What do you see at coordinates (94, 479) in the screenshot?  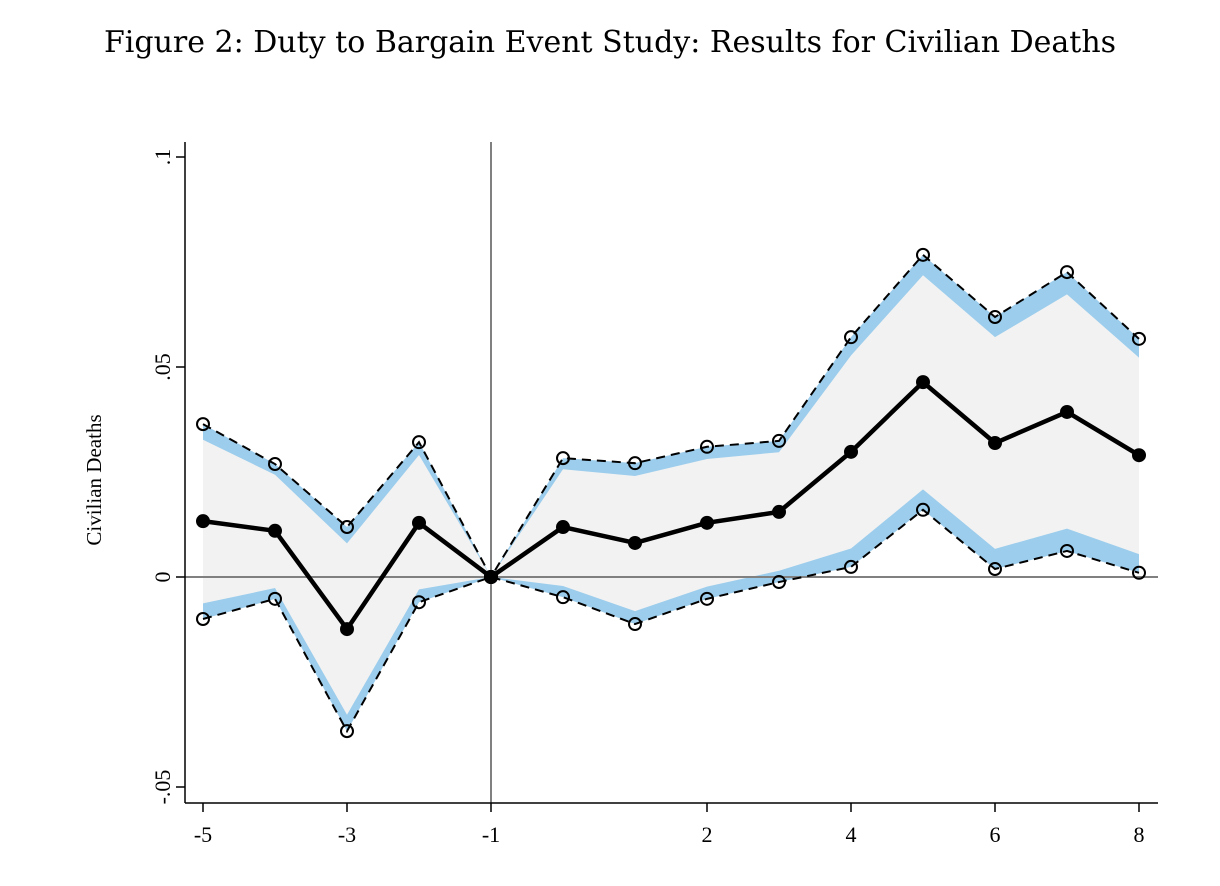 I see `y-axis-label: Civilian Deaths` at bounding box center [94, 479].